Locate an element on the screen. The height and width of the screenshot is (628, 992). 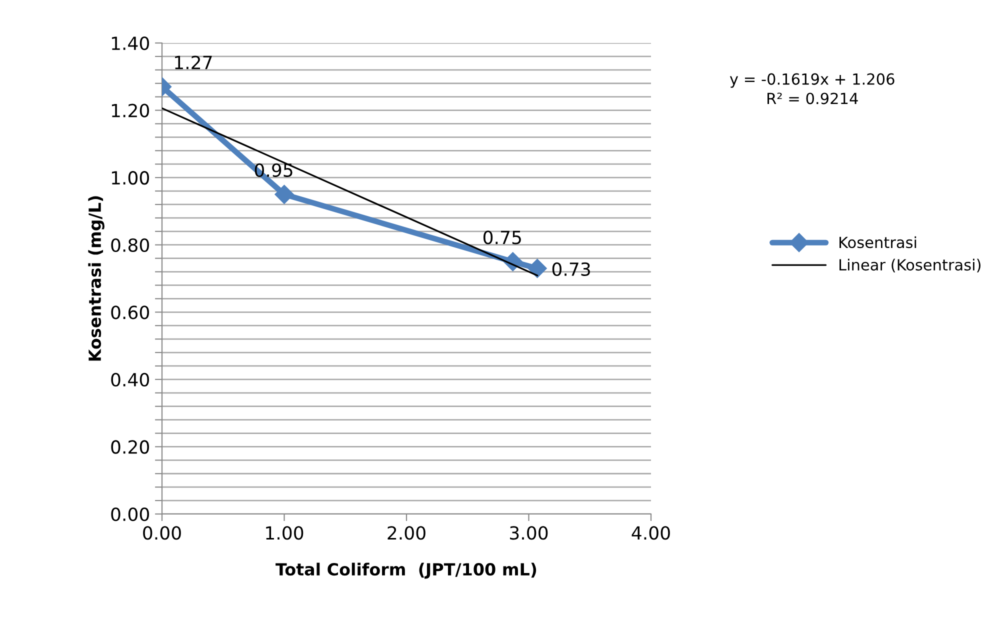
legend-label: Kosentrasi is located at coordinates (878, 242).